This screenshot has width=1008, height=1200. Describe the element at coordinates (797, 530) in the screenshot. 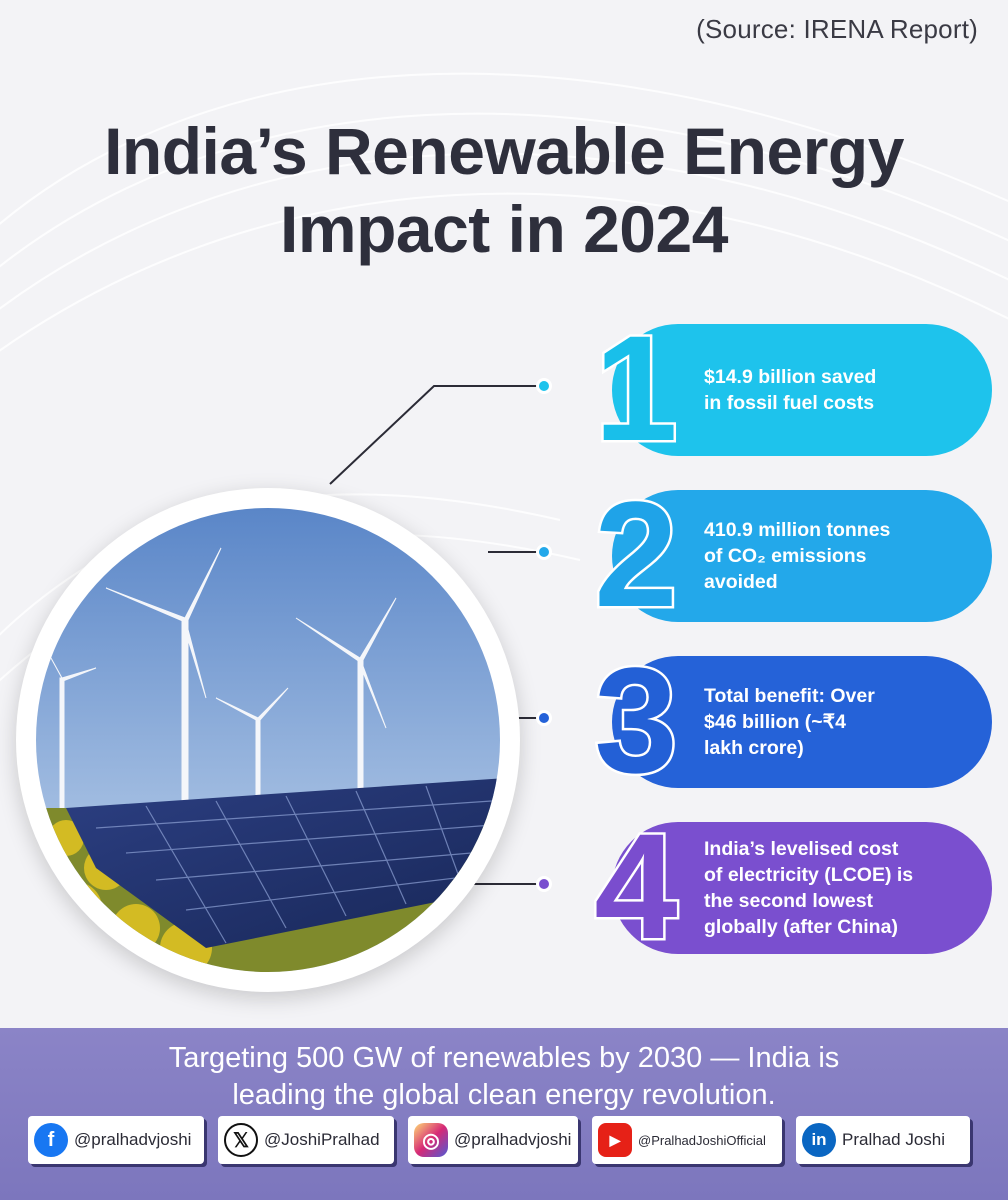

I see `stat-2-line-1: 410.9 million tonnes` at that location.